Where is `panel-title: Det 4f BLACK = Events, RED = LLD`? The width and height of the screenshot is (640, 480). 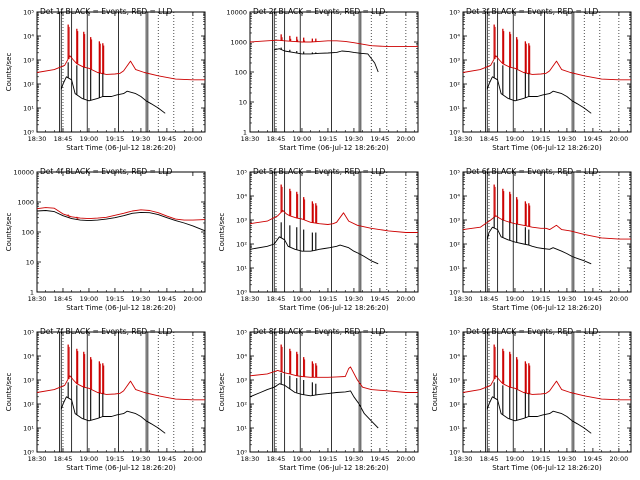 panel-title: Det 4f BLACK = Events, RED = LLD is located at coordinates (106, 171).